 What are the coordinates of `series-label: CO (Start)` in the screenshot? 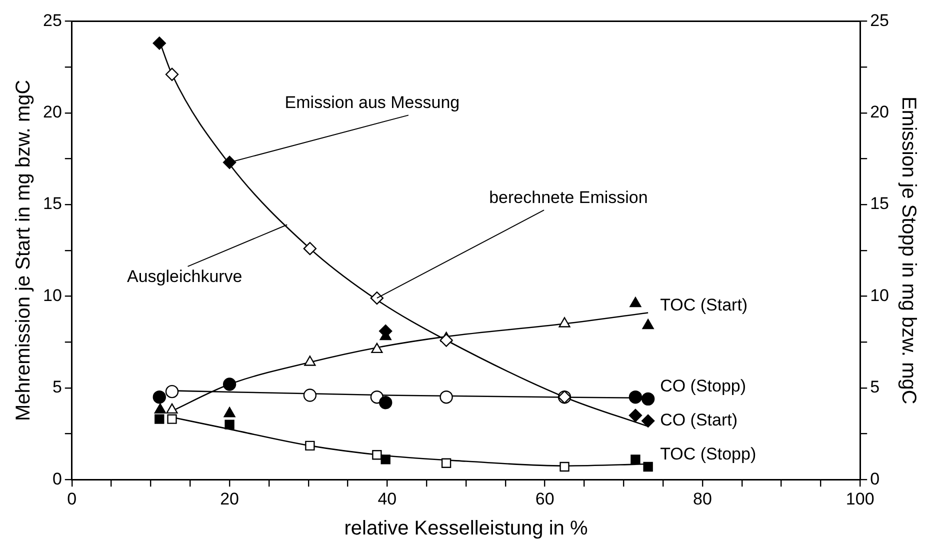 It's located at (699, 420).